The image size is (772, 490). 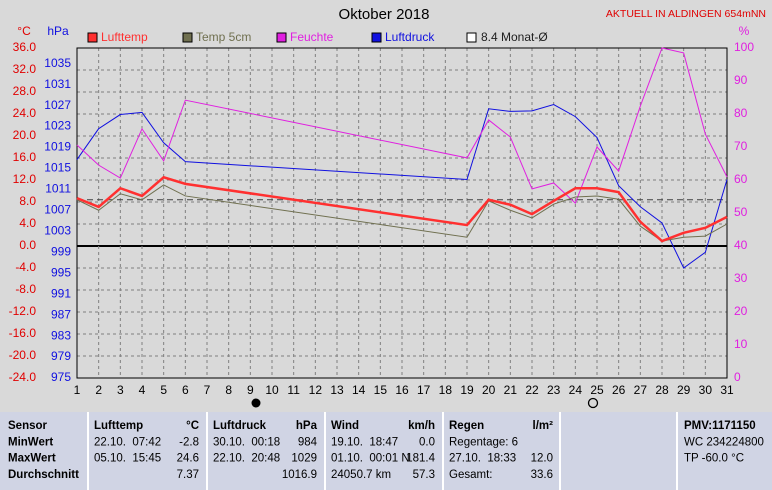 I want to click on chart-title: Oktober 2018, so click(x=384, y=14).